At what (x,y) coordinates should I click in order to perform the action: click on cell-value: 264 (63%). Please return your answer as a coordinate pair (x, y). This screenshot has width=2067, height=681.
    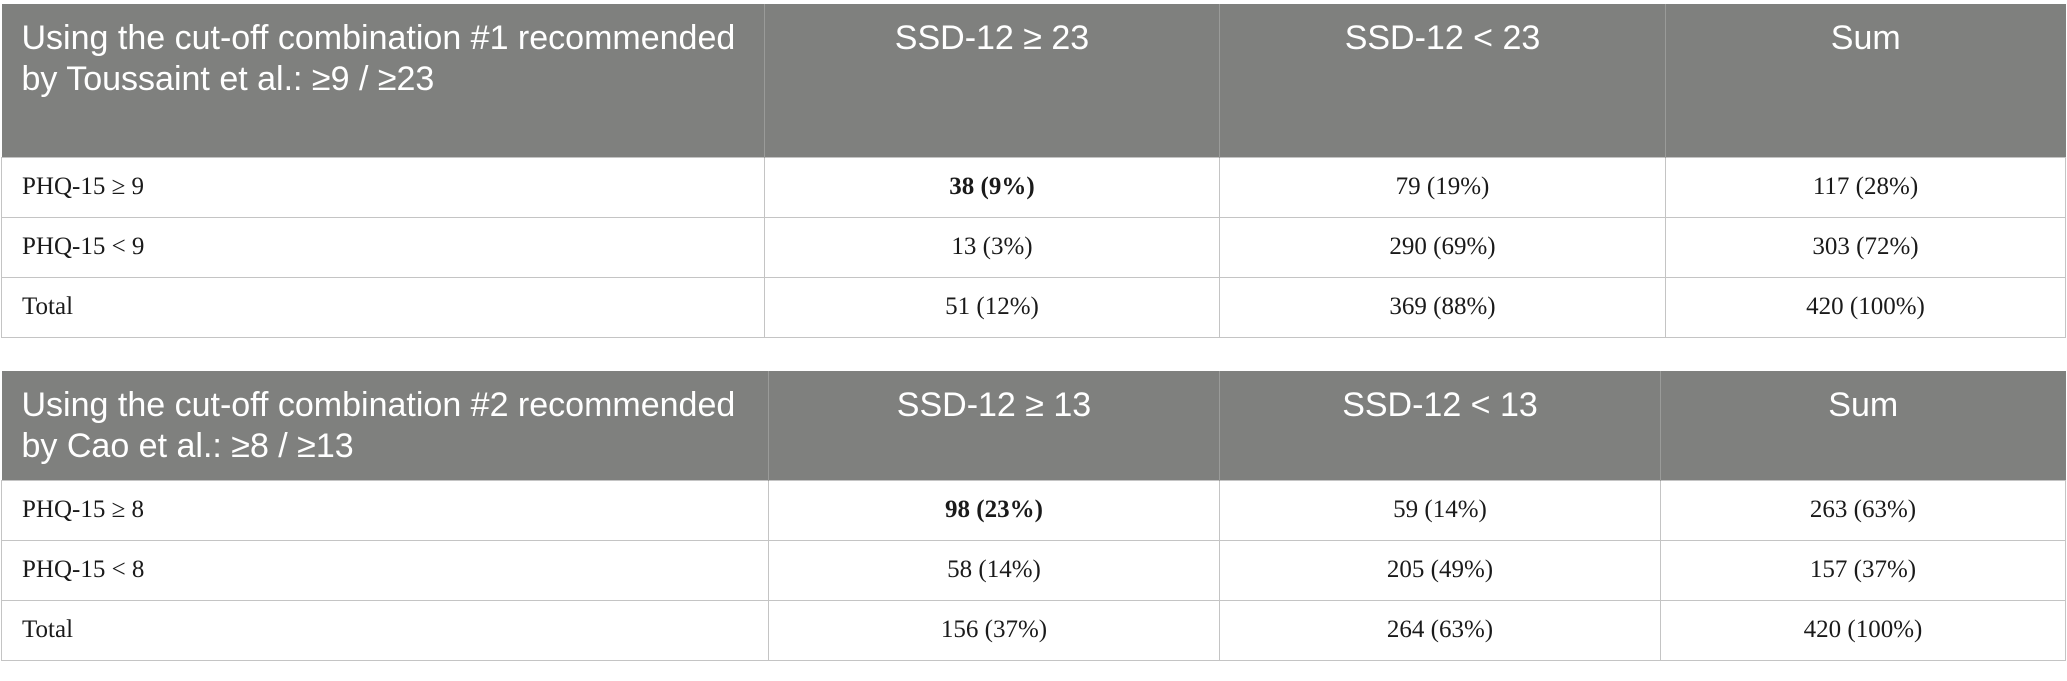
    Looking at the image, I should click on (1440, 630).